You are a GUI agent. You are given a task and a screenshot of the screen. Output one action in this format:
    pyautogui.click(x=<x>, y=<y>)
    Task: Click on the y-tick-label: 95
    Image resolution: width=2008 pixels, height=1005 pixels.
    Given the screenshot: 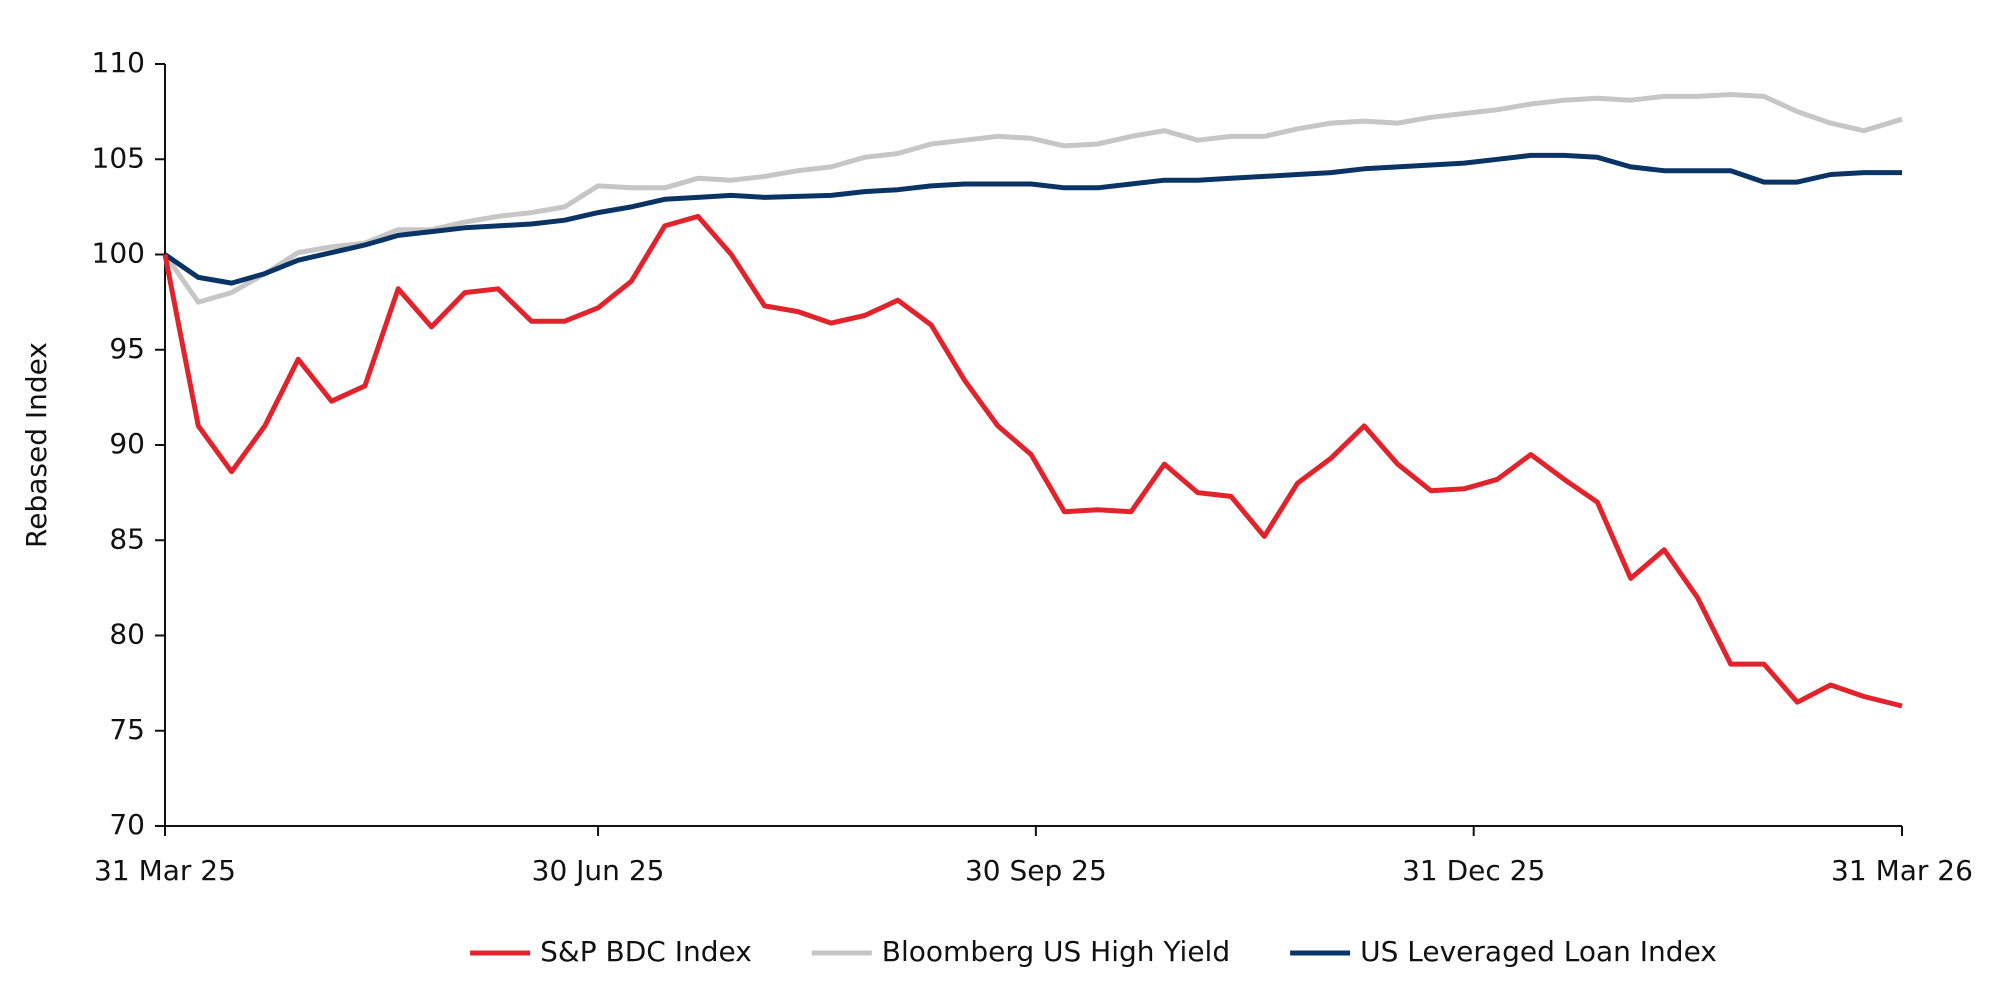 What is the action you would take?
    pyautogui.click(x=127, y=348)
    